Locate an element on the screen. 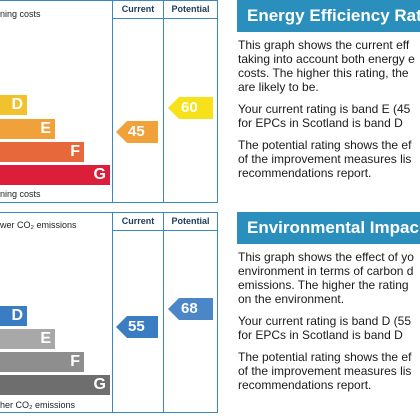 This screenshot has width=420, height=420. env-potential-arrow: 68 is located at coordinates (190, 309).